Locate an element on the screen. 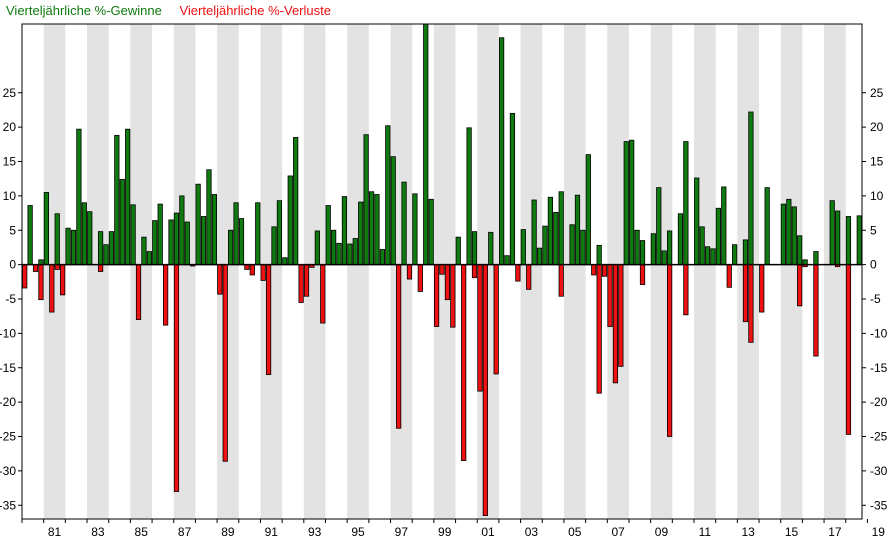 This screenshot has width=895, height=541. x-tick-label: 87 is located at coordinates (185, 532).